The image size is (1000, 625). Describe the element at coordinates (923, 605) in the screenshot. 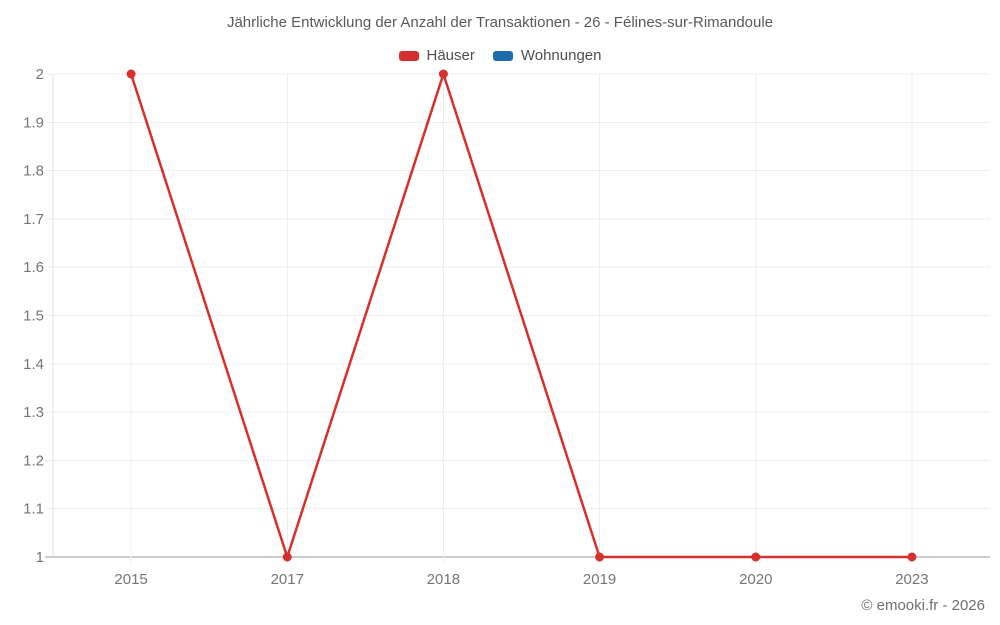

I see `copyright-footer: © emooki.fr - 2026` at that location.